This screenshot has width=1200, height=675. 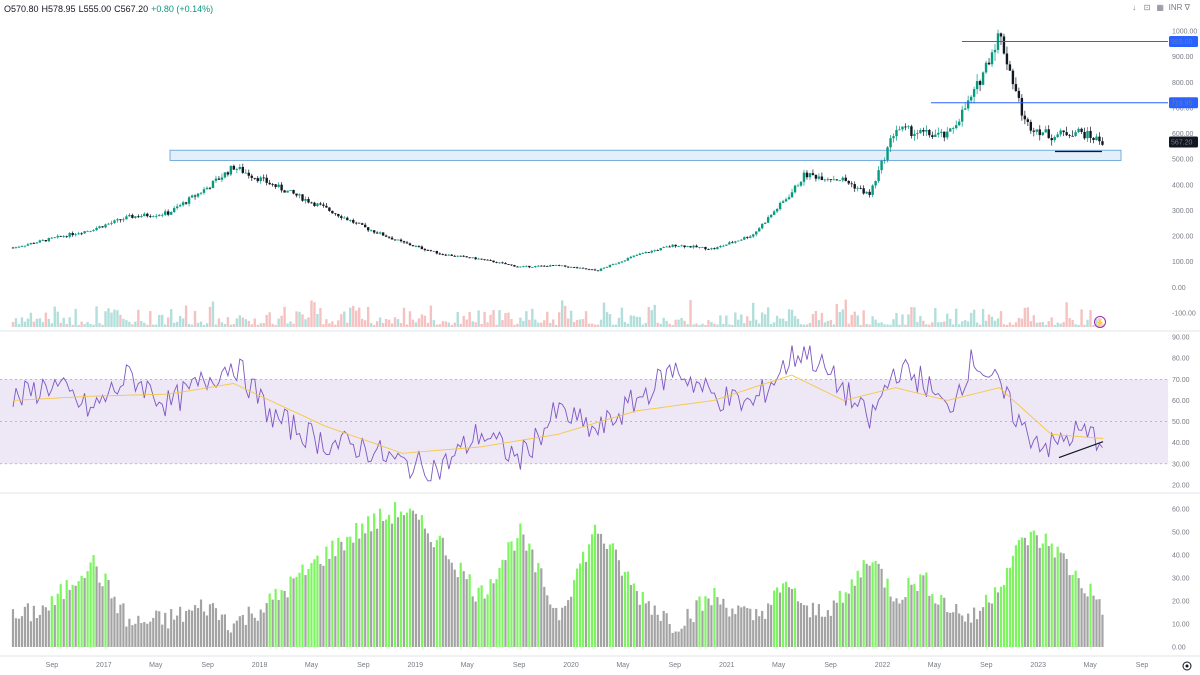 I want to click on currency-selector: INR ∇, so click(x=1179, y=7).